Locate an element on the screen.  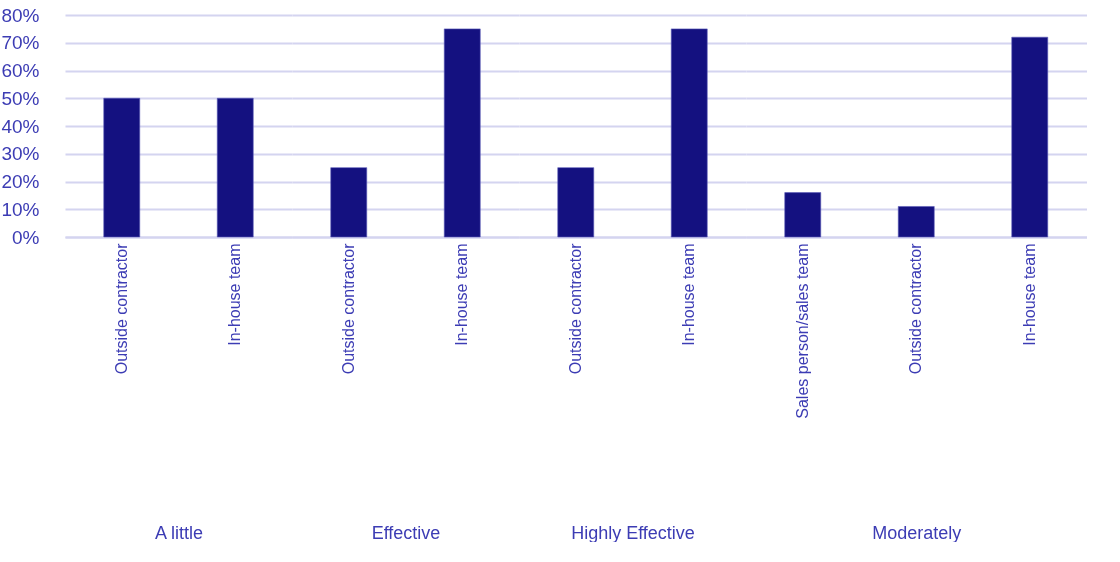
y-tick-label: 60% is located at coordinates (20, 70).